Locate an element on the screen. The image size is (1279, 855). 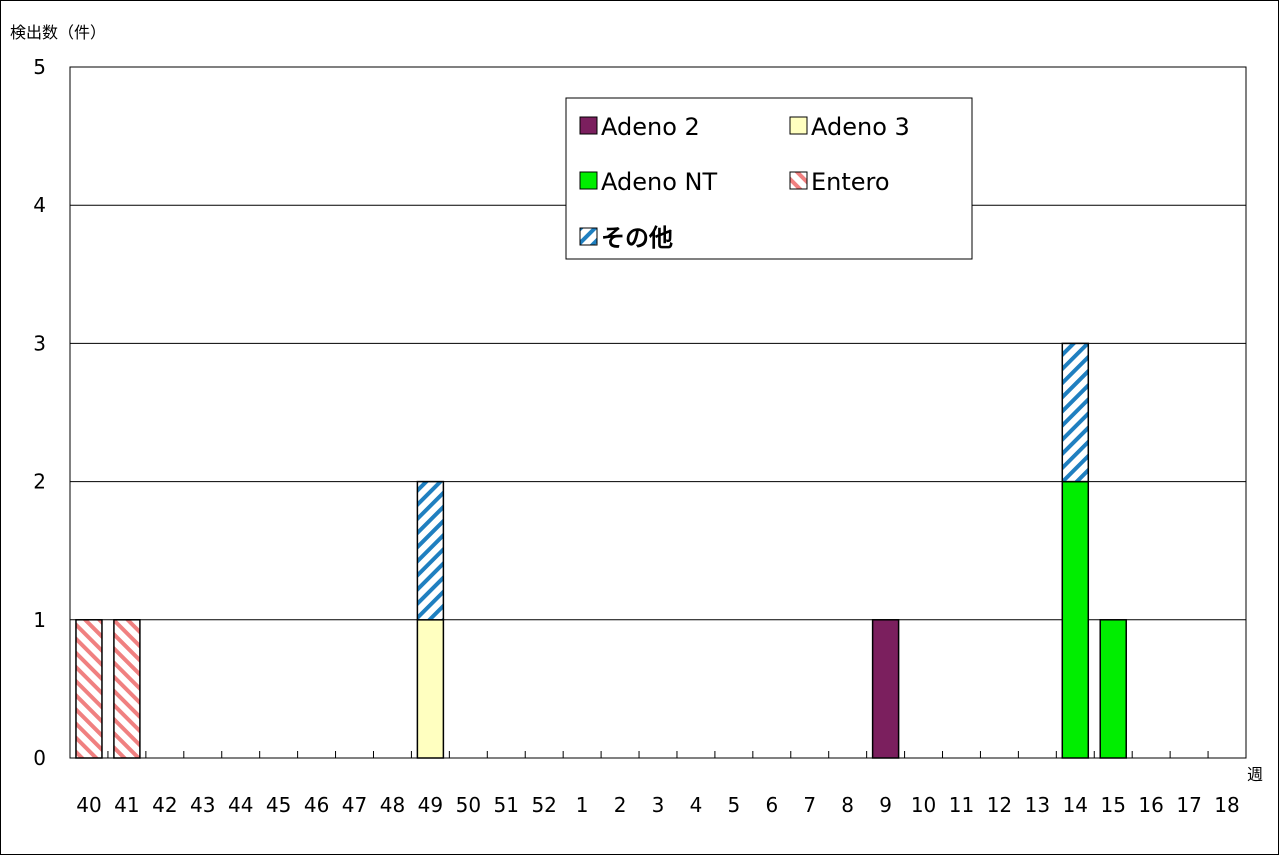
x-tick-label: 2 is located at coordinates (620, 805).